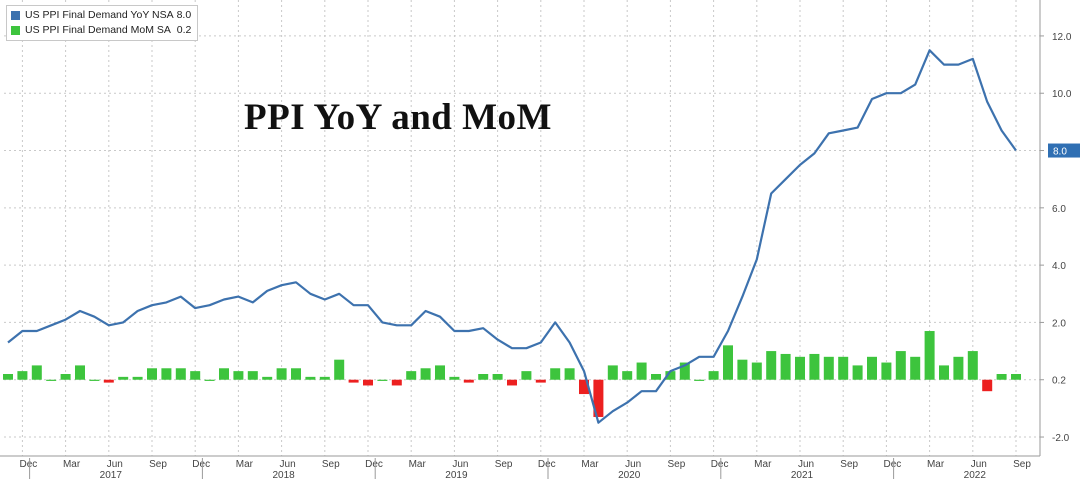 This screenshot has width=1080, height=479. What do you see at coordinates (975, 474) in the screenshot?
I see `x-year-label: 2022` at bounding box center [975, 474].